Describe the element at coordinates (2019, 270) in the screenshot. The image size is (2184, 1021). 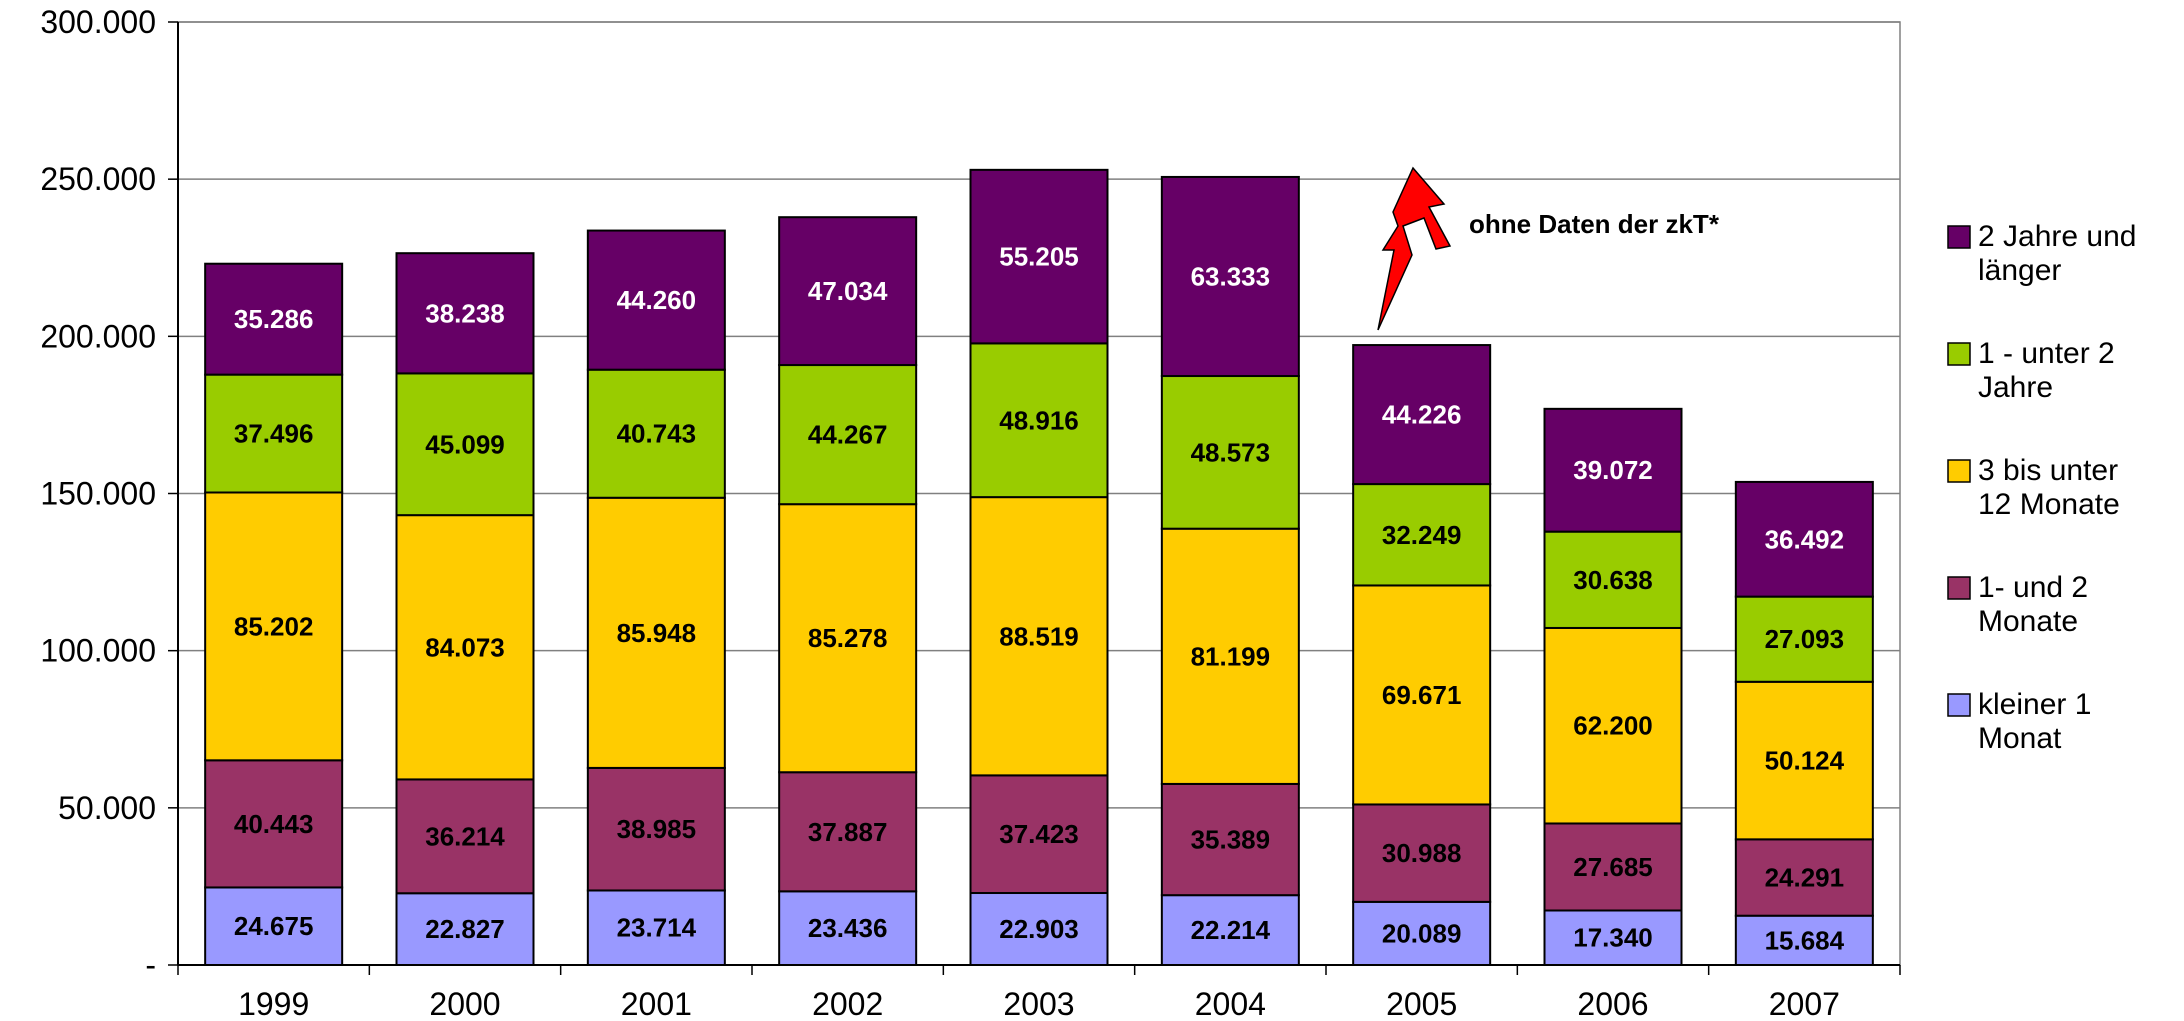
I see `legend-label: länger` at that location.